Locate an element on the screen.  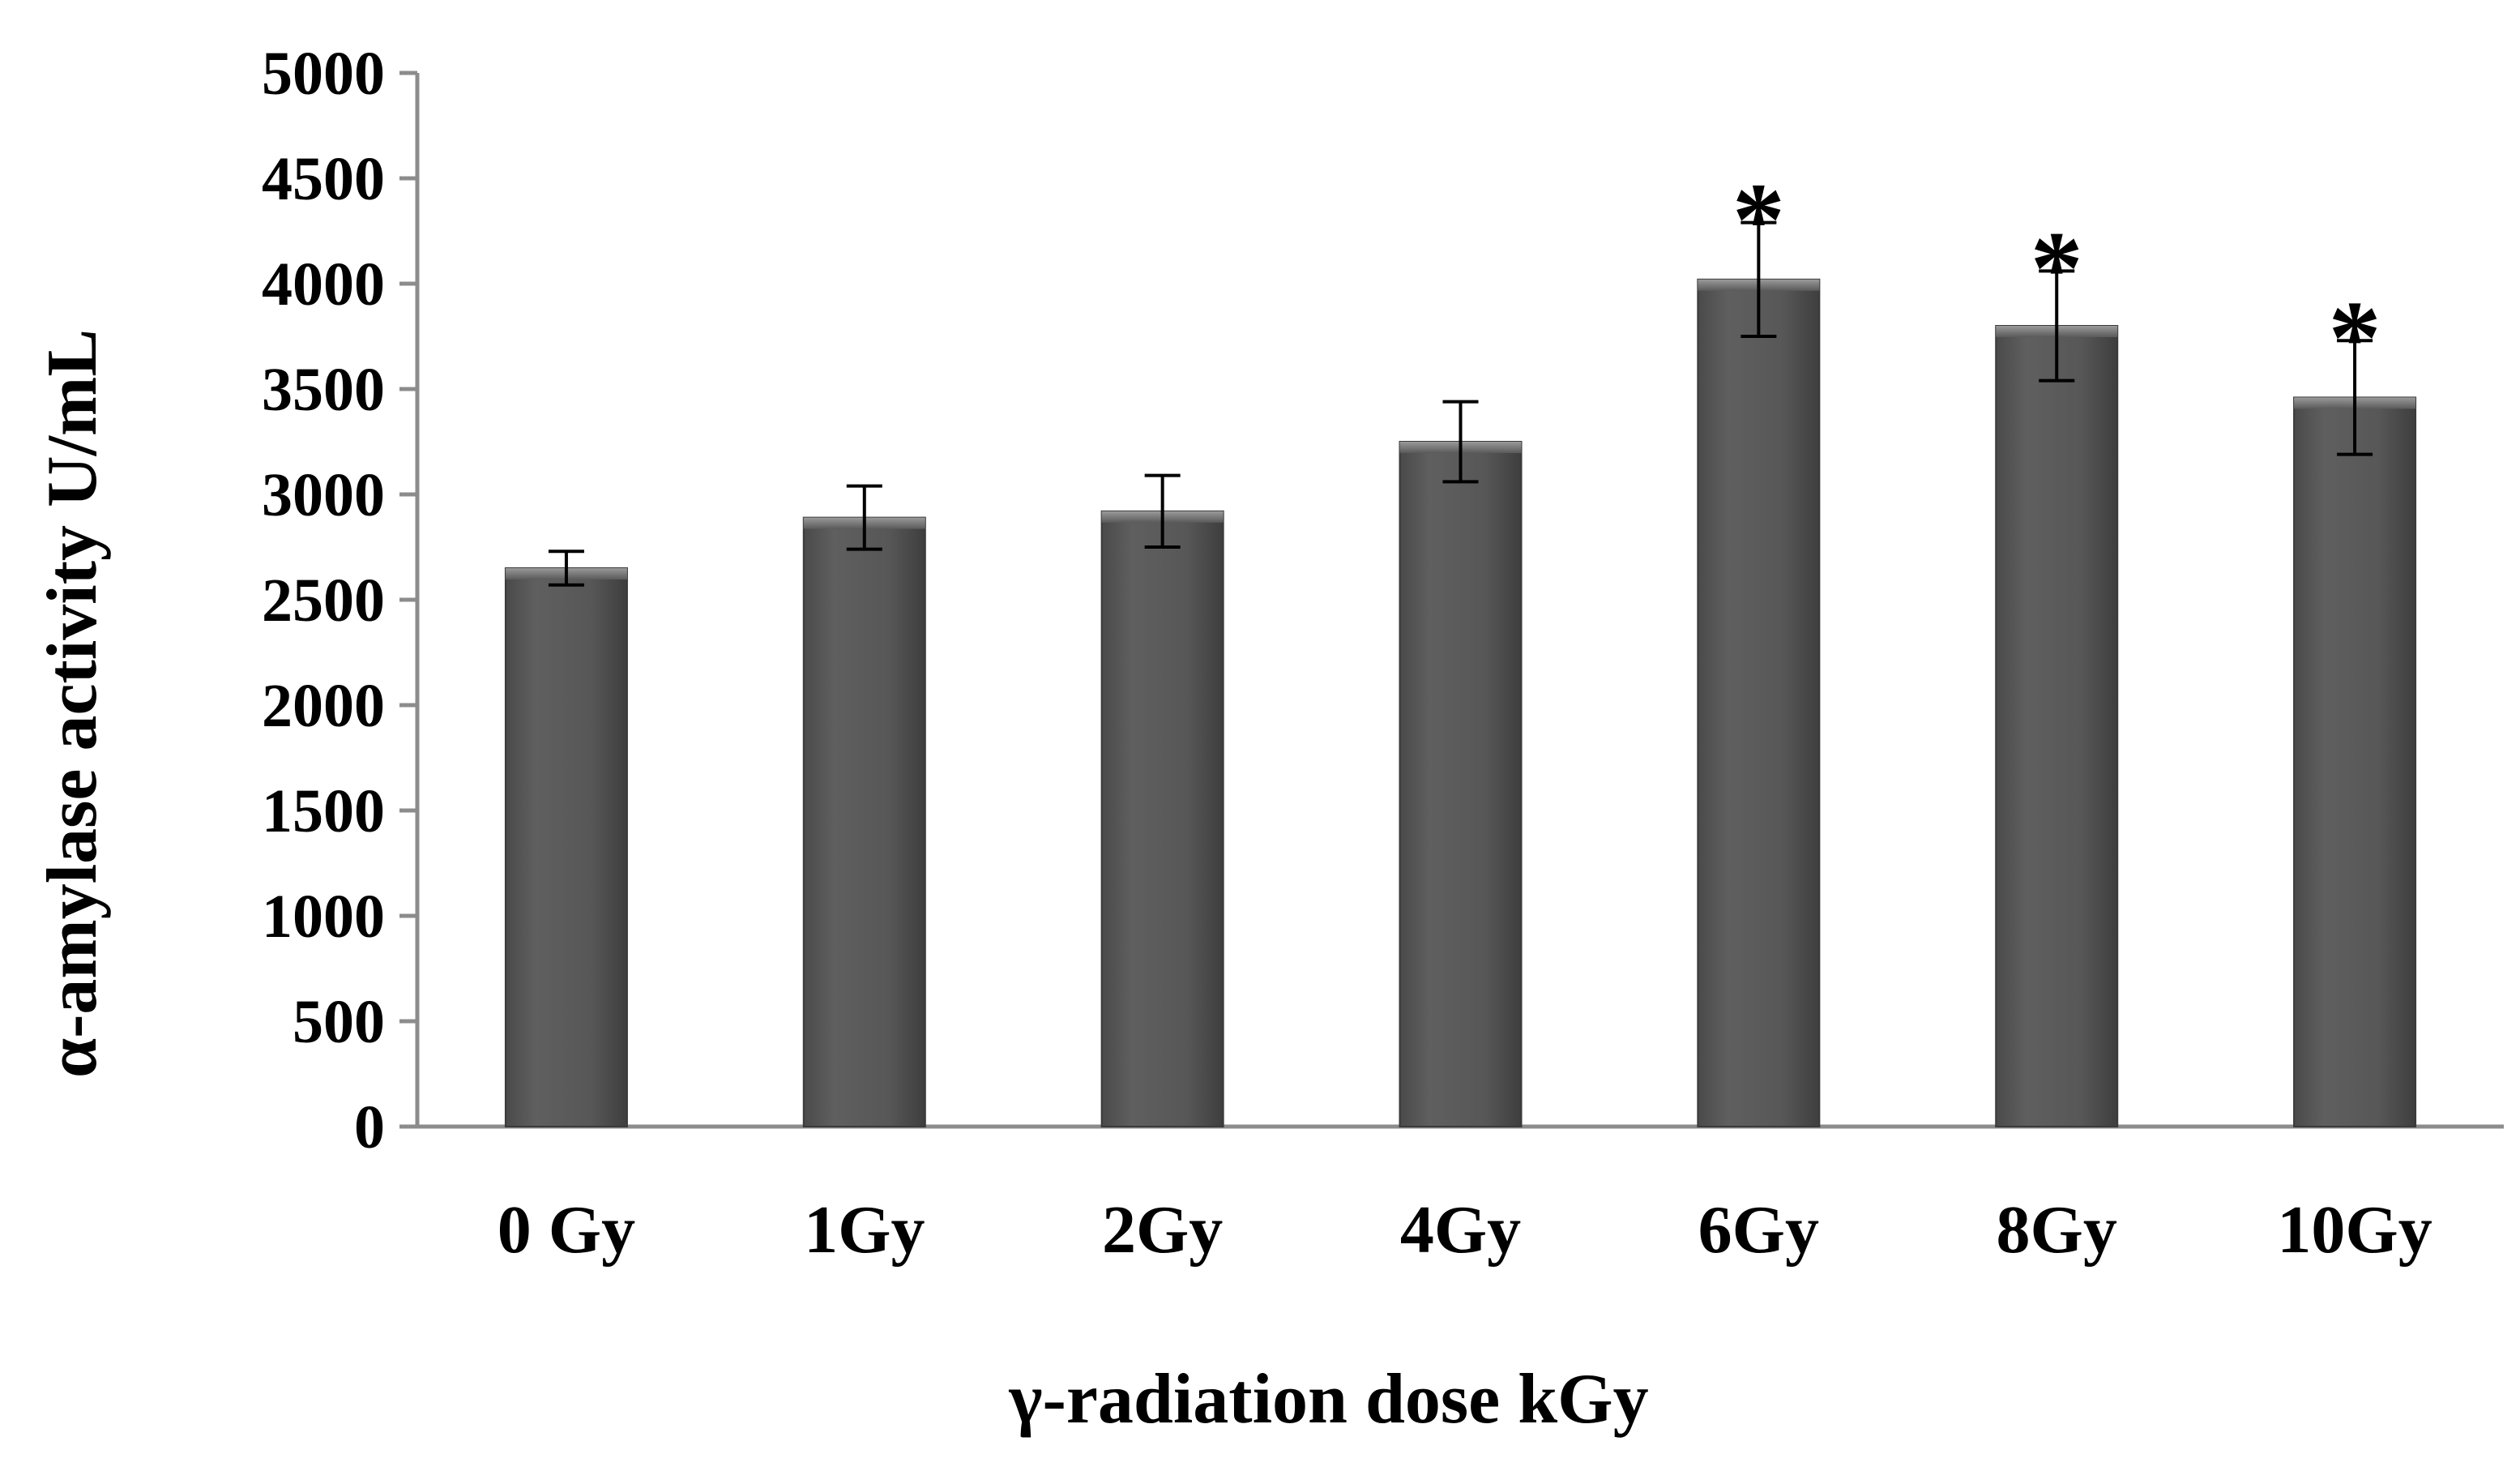
y-tick-label: 2500 is located at coordinates (323, 601).